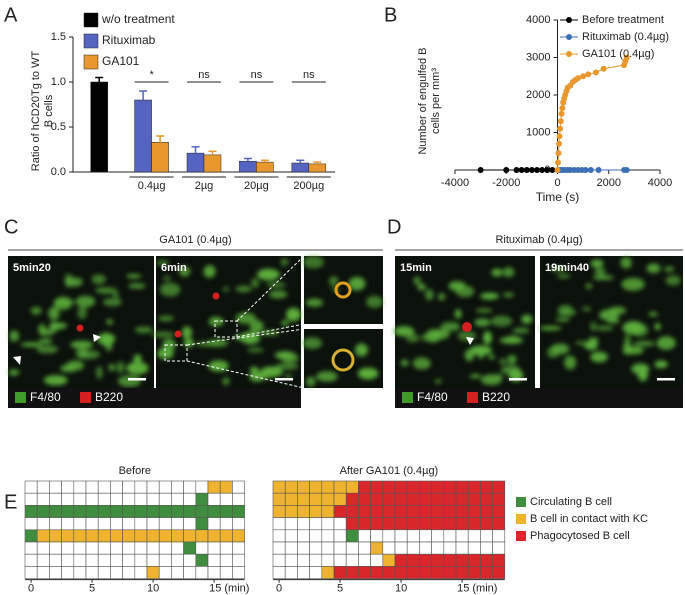  I want to click on legend-marker, so click(569, 37).